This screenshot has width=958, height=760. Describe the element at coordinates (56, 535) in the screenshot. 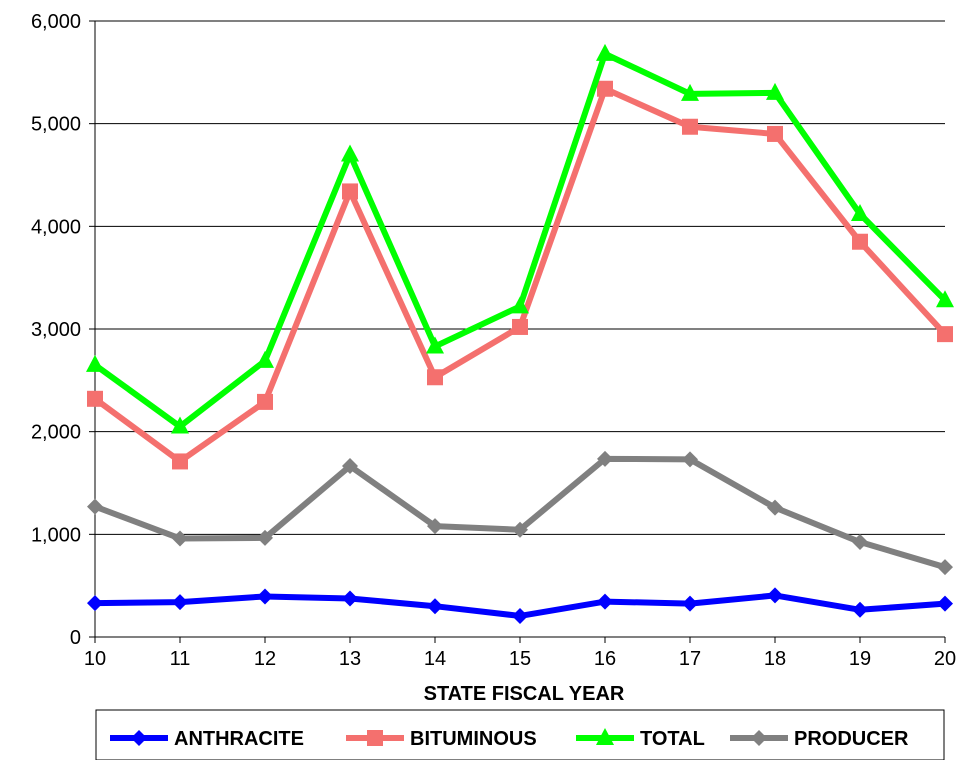

I see `y-tick-label: 1,000` at that location.